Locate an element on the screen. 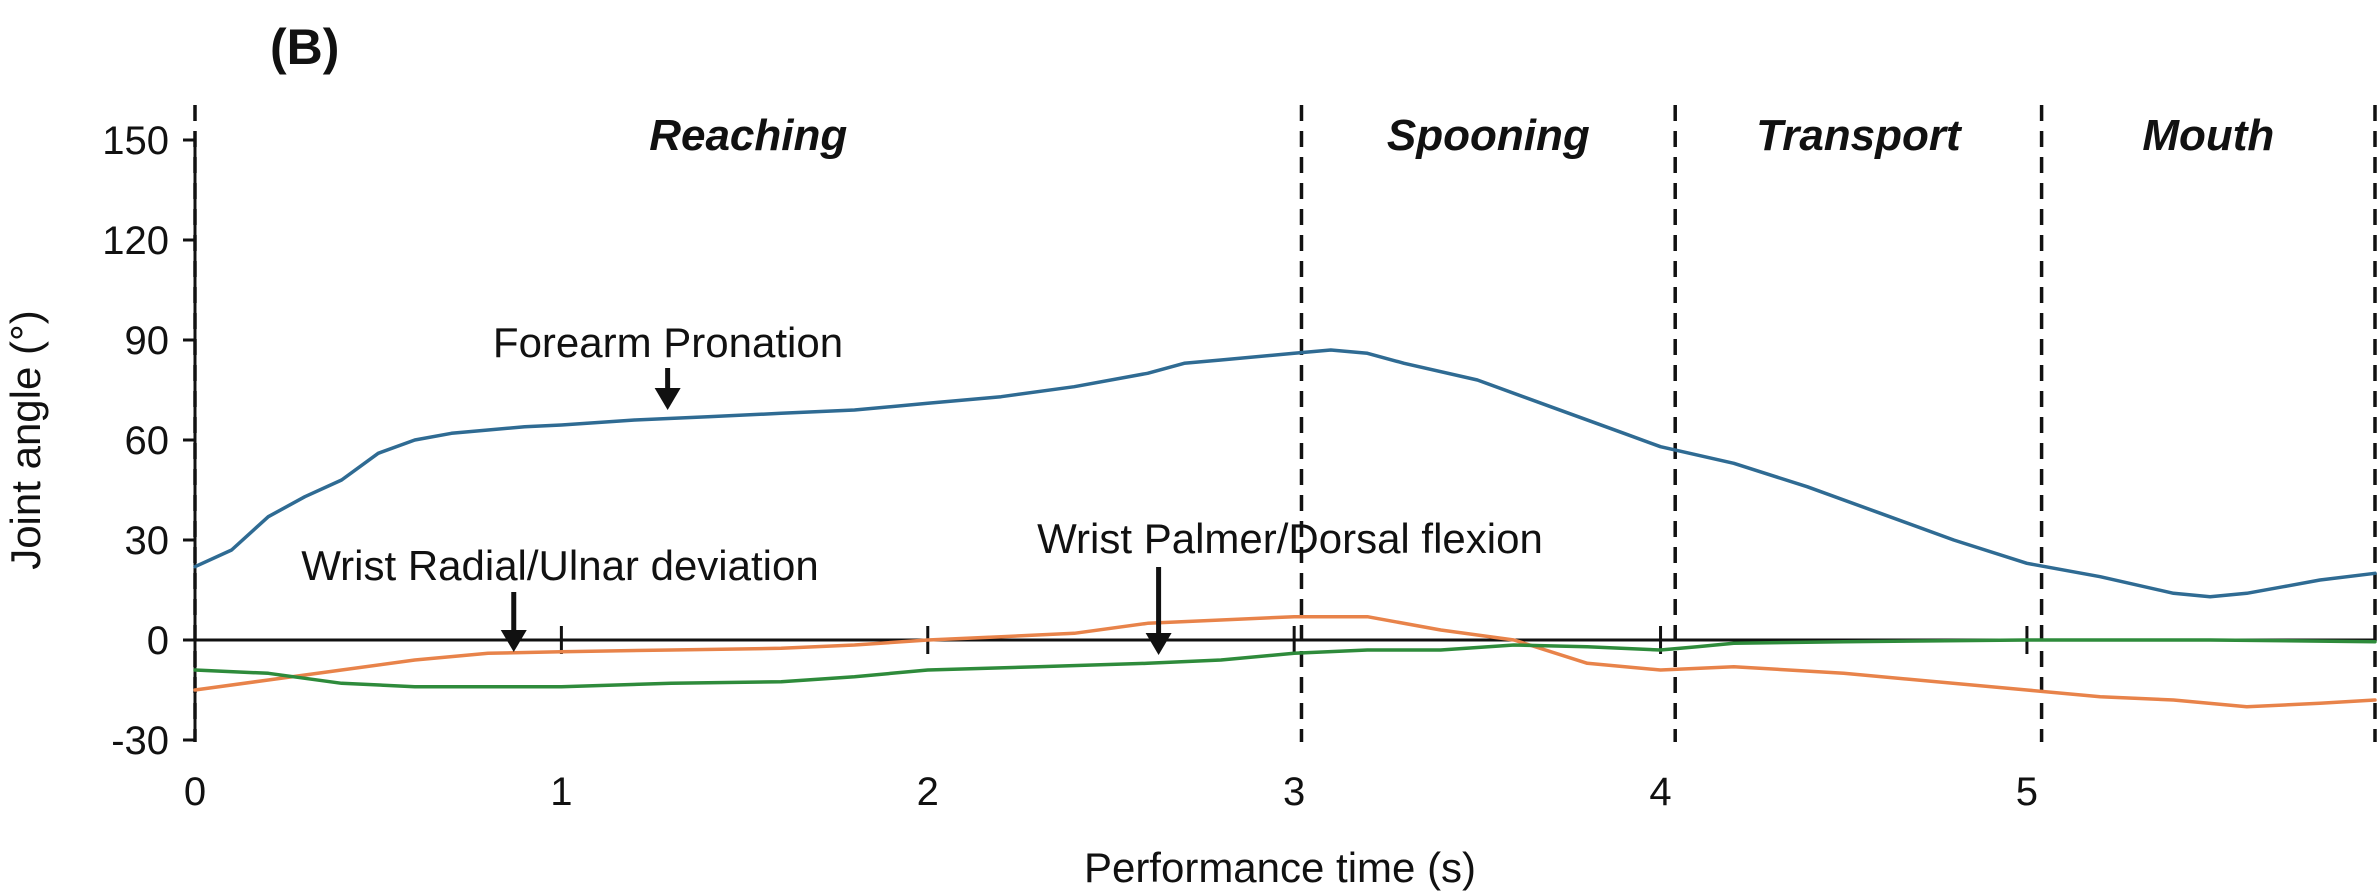 The height and width of the screenshot is (892, 2379). annotation-label: Wrist Palmer/Dorsal flexion is located at coordinates (1290, 538).